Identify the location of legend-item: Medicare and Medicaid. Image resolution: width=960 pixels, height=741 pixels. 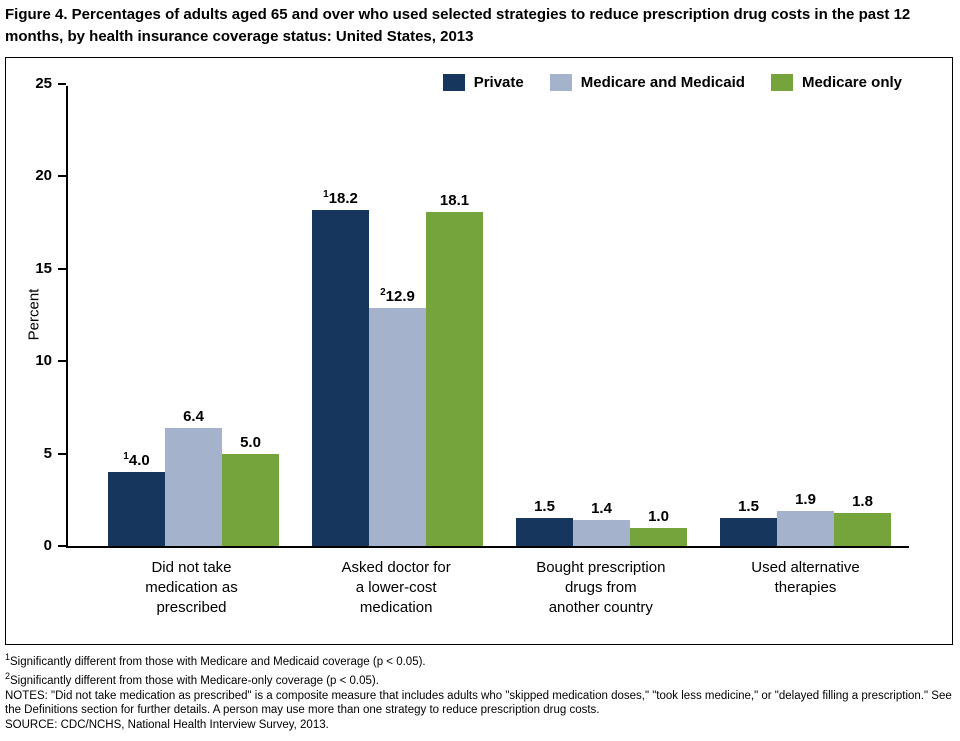
(647, 82).